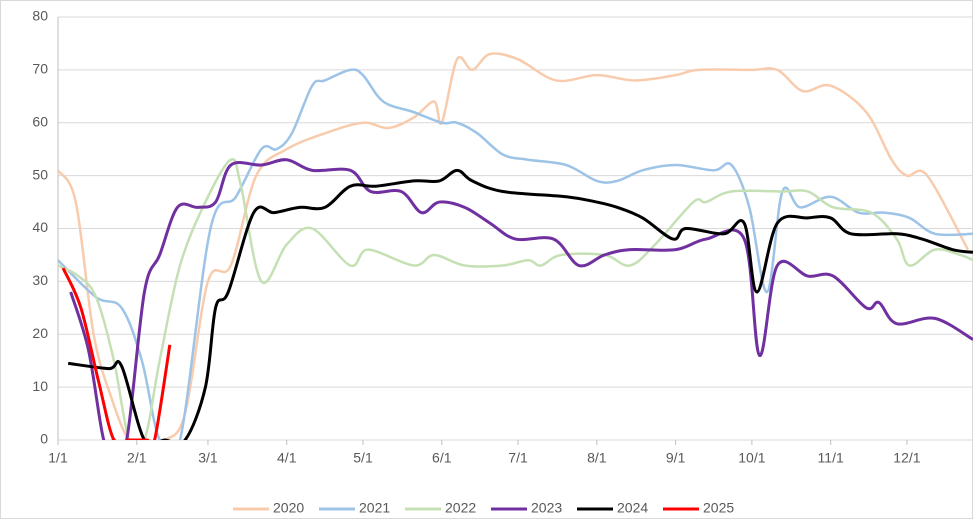  I want to click on x-tick-label: 5/1, so click(363, 458).